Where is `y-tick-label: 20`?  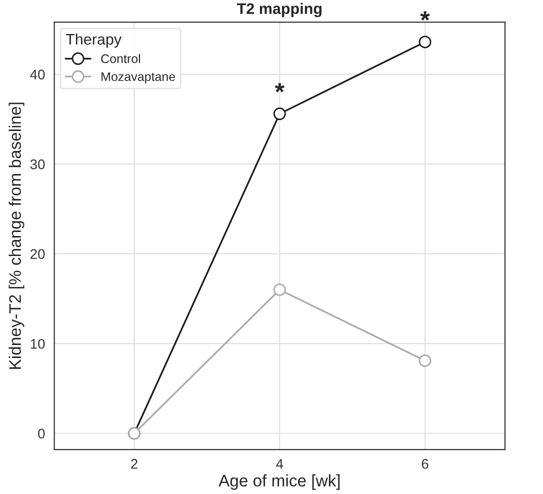
y-tick-label: 20 is located at coordinates (37, 254).